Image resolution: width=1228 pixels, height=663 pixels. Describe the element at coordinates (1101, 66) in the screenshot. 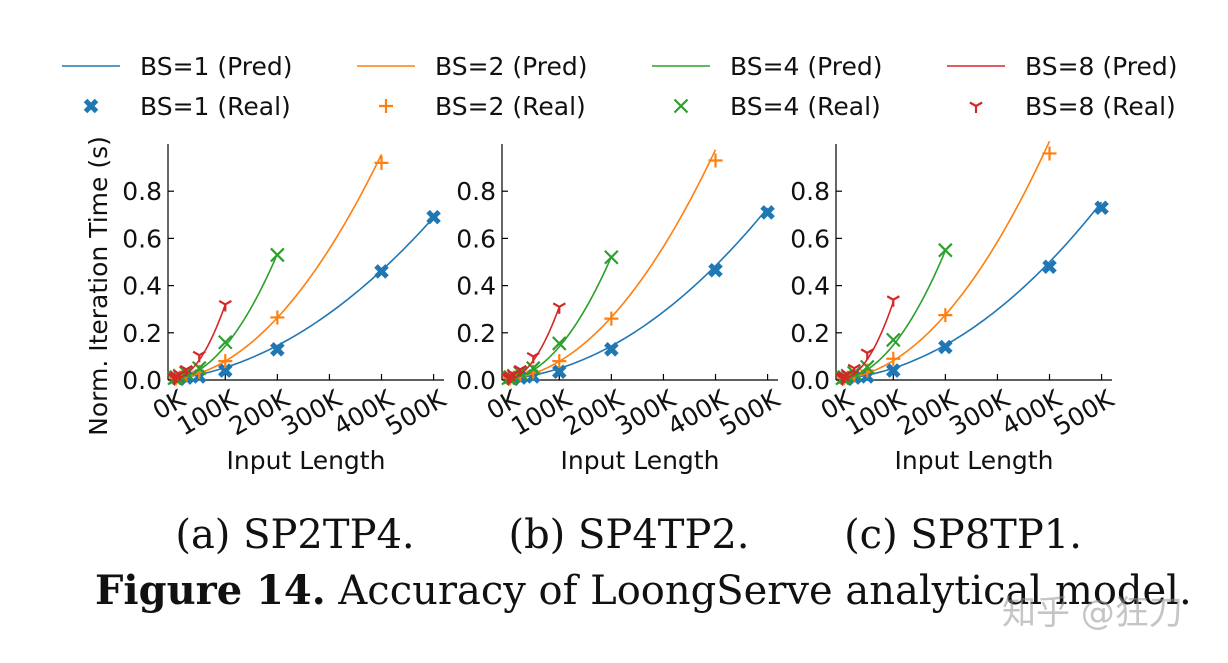

I see `legend-label: BS=8 (Pred)` at that location.